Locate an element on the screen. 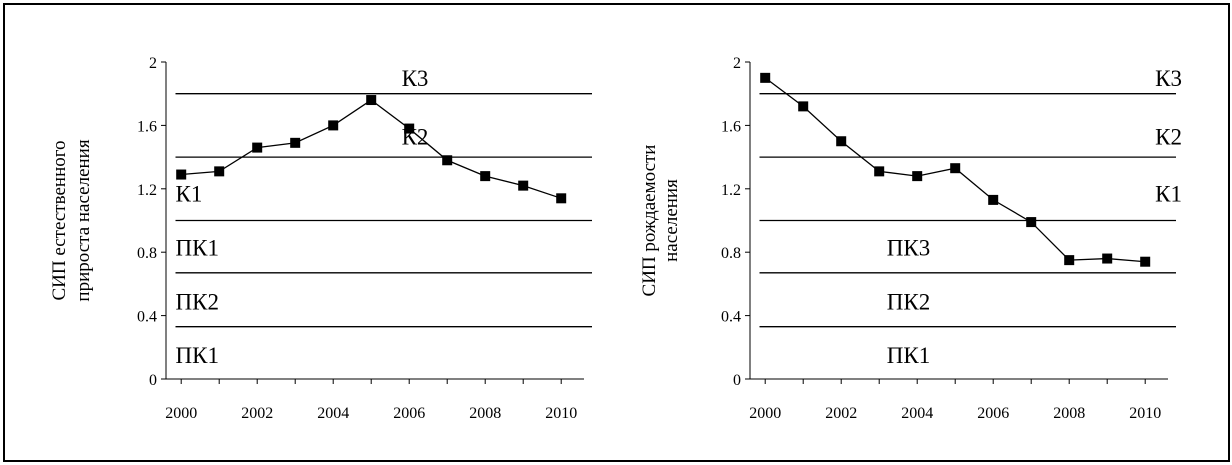 Image resolution: width=1232 pixels, height=465 pixels. zone-label: К2 is located at coordinates (1168, 136).